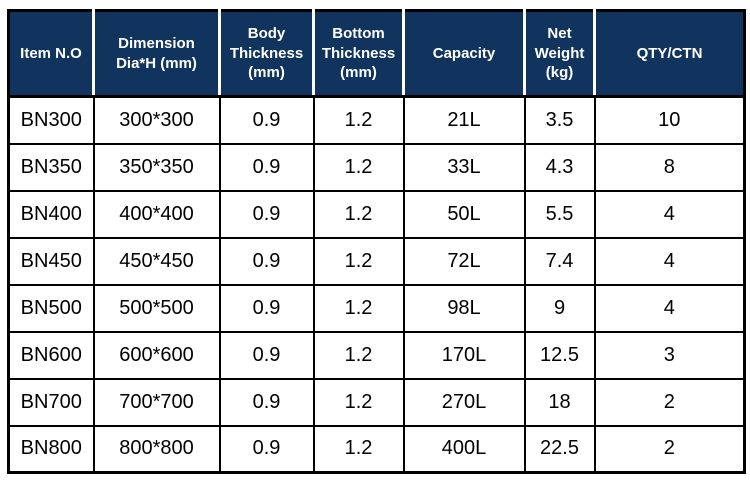  I want to click on cell-net-weight: 12.5, so click(559, 355).